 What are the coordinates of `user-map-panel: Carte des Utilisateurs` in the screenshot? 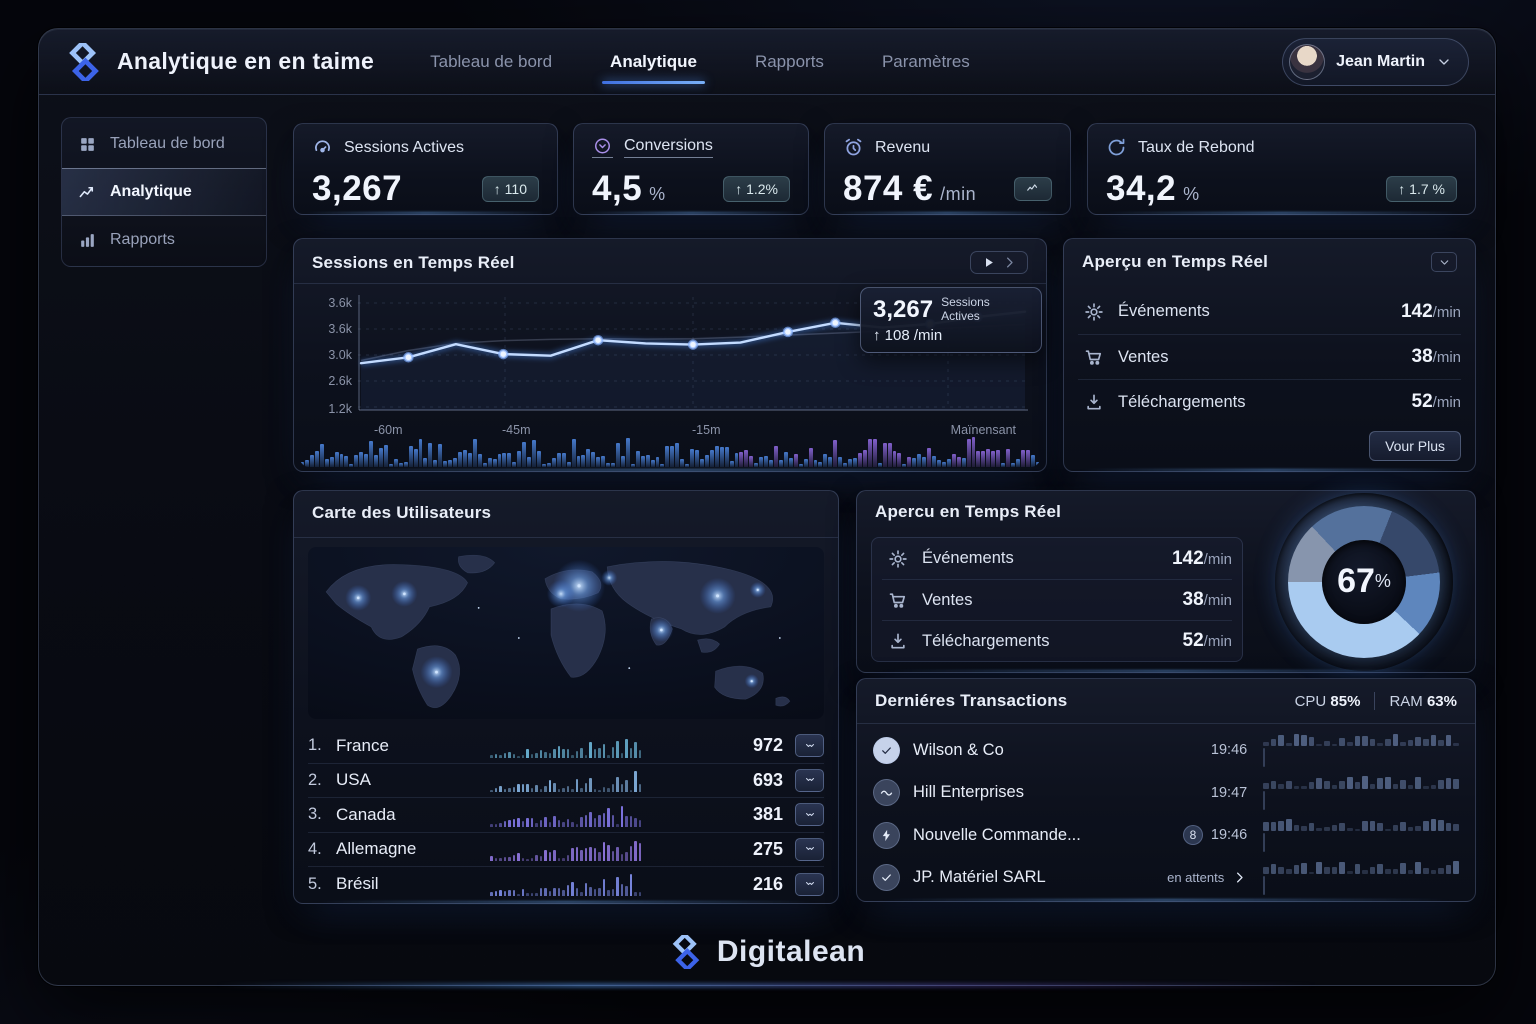 It's located at (566, 697).